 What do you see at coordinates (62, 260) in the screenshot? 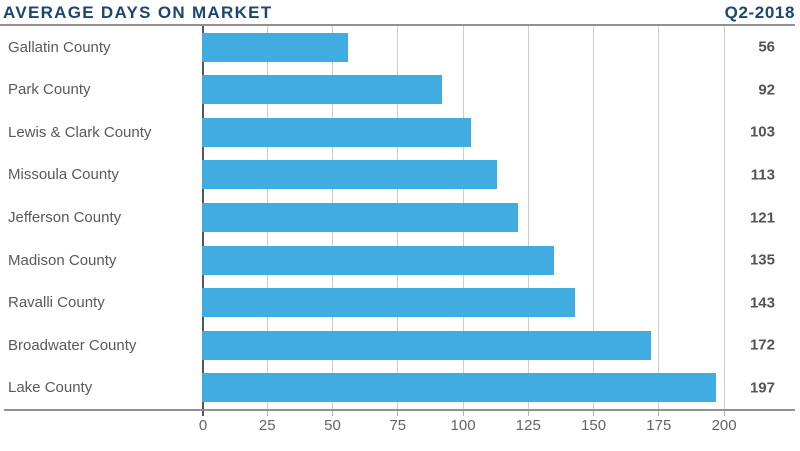
I see `category-label: Madison County` at bounding box center [62, 260].